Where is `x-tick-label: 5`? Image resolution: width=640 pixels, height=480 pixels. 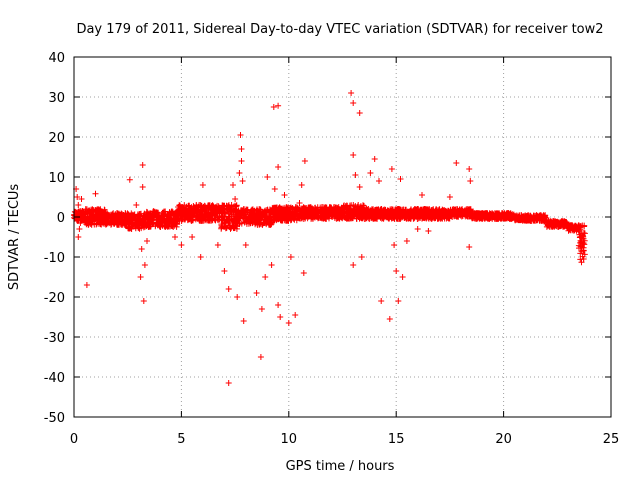
x-tick-label: 5 is located at coordinates (181, 439).